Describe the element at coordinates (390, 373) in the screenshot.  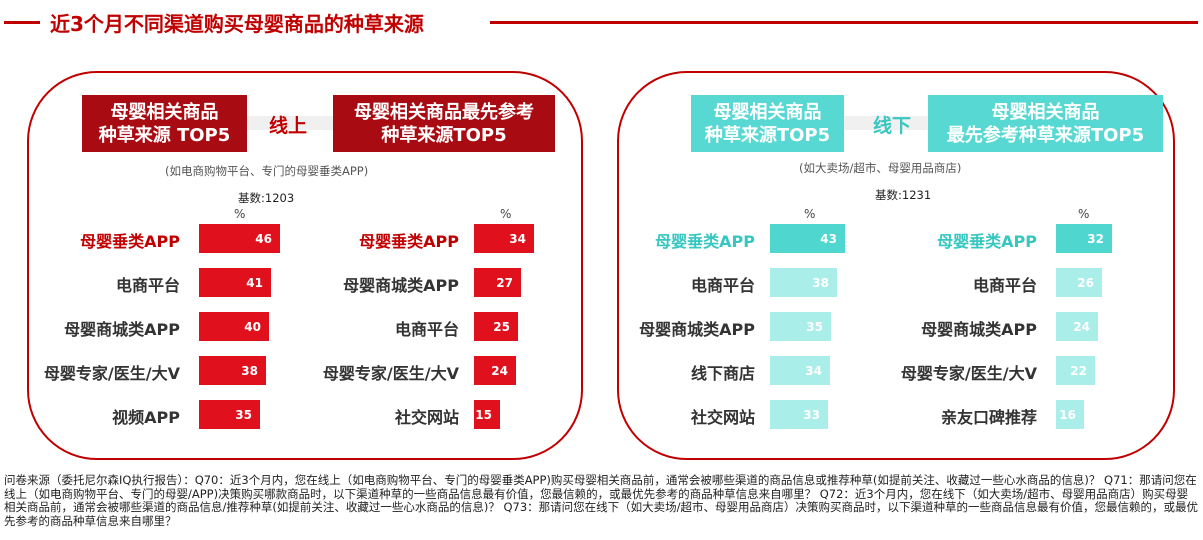
I see `online-right-category-label: 母婴专家/医生/大V` at that location.